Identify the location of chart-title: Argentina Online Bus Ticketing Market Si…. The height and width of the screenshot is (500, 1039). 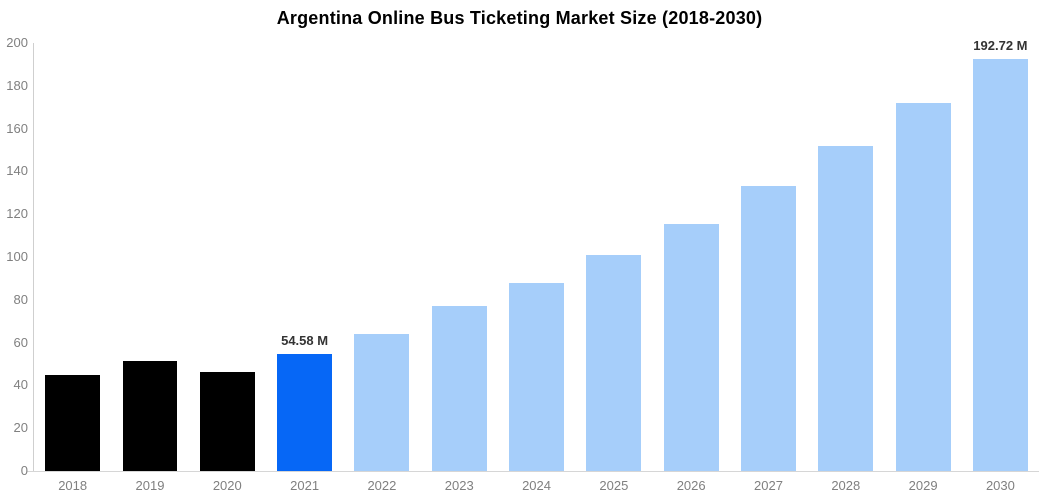
(519, 18).